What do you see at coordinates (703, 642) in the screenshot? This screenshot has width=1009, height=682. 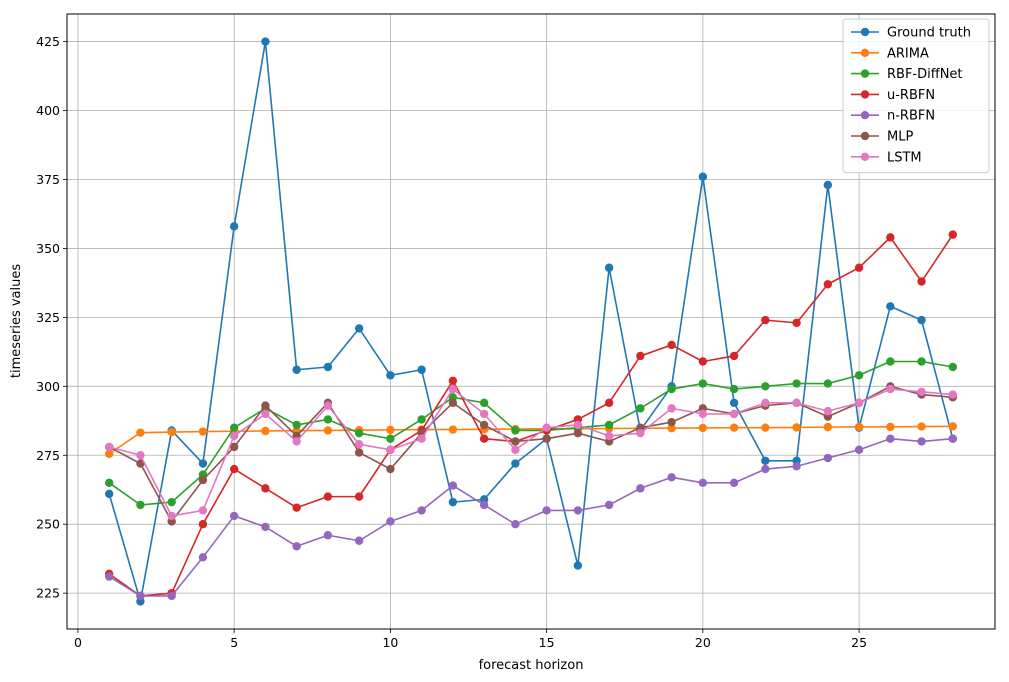 I see `x-tick-label: 20` at bounding box center [703, 642].